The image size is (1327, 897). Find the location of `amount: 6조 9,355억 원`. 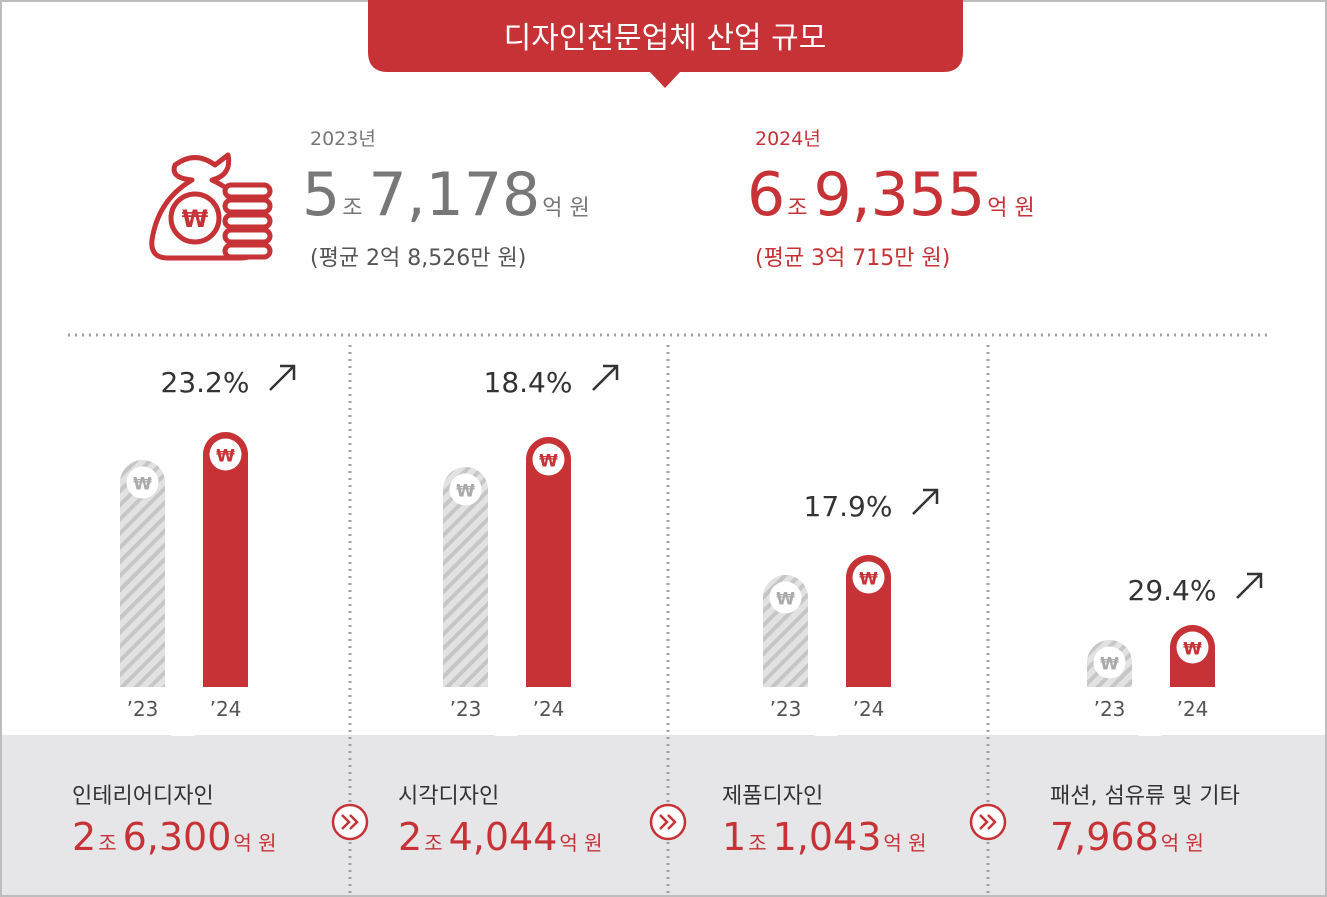

amount: 6조 9,355억 원 is located at coordinates (891, 195).